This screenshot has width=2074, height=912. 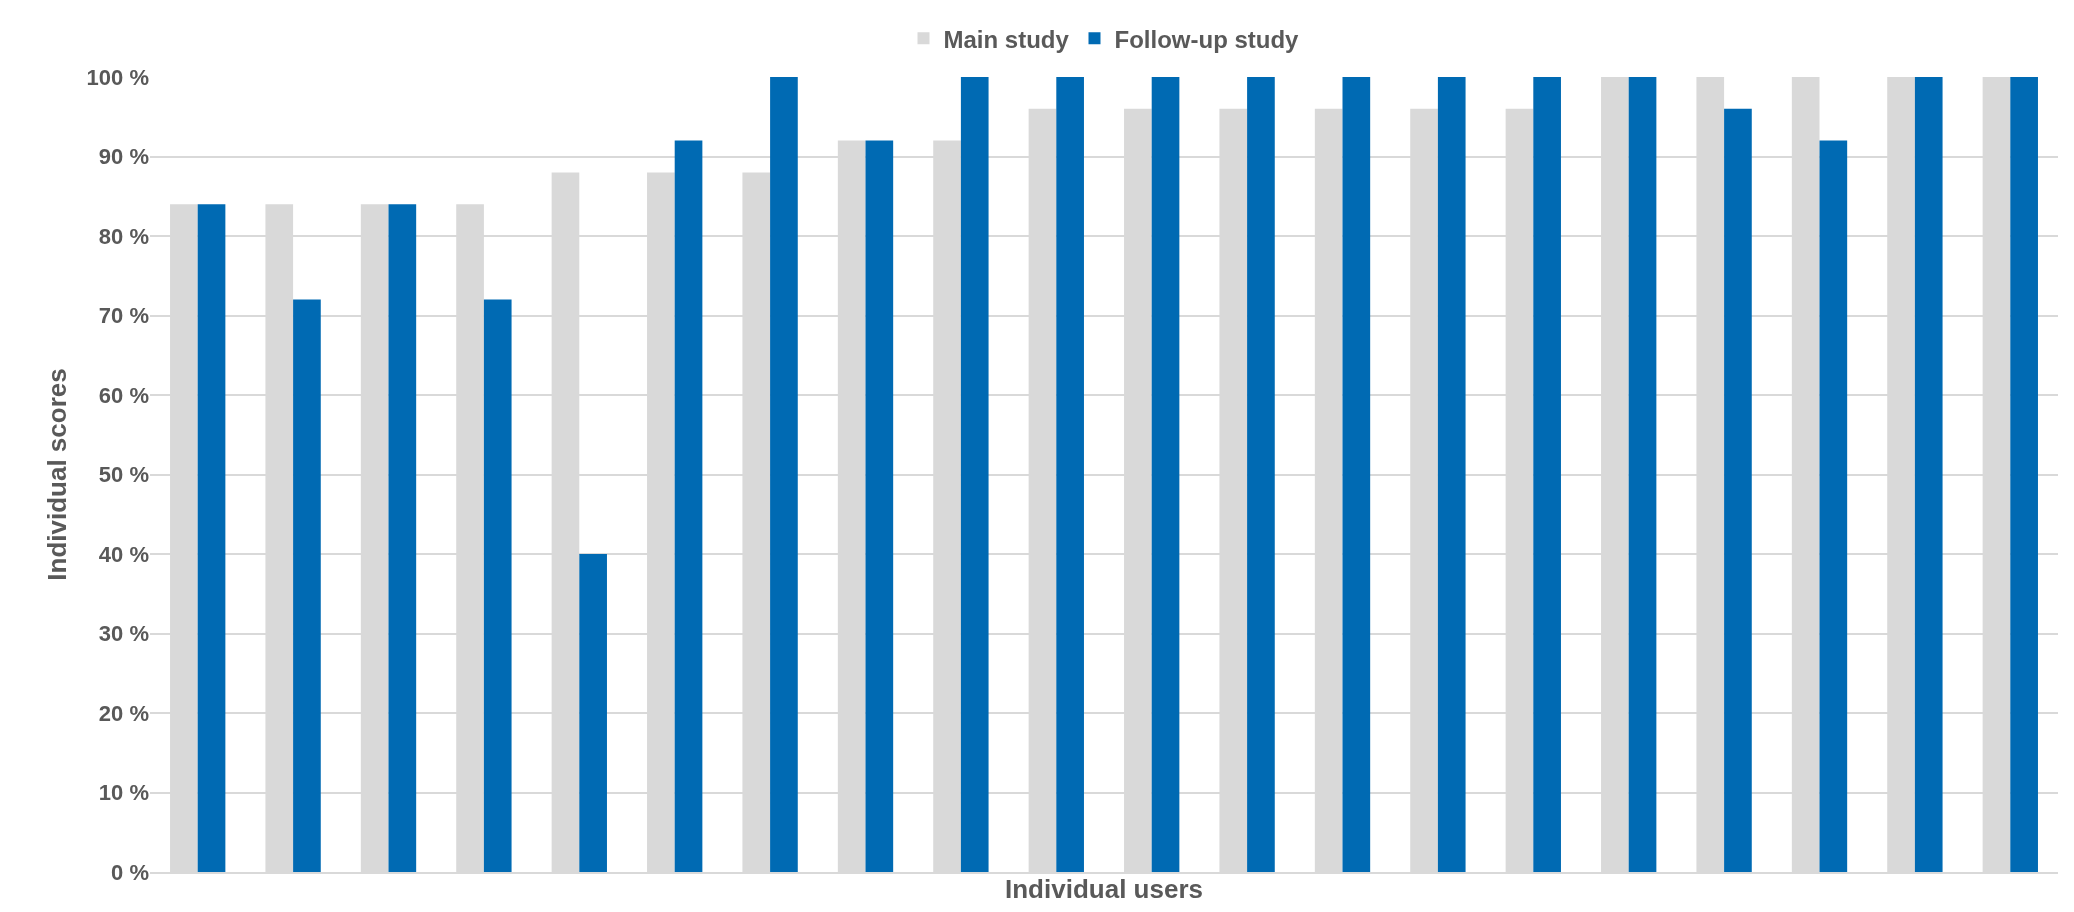 What do you see at coordinates (123, 713) in the screenshot?
I see `y-tick-label: 20 %` at bounding box center [123, 713].